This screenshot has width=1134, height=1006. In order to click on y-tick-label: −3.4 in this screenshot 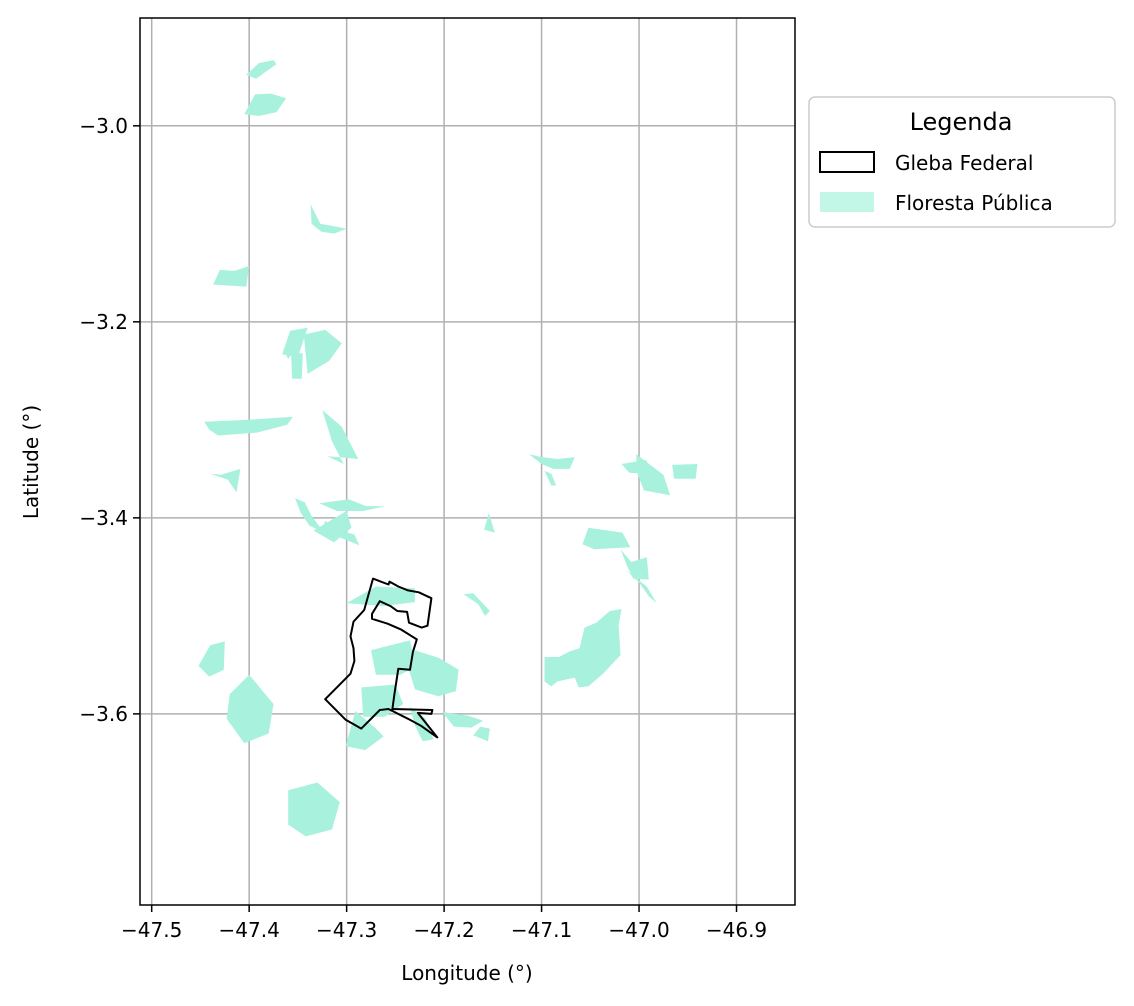, I will do `click(103, 518)`.